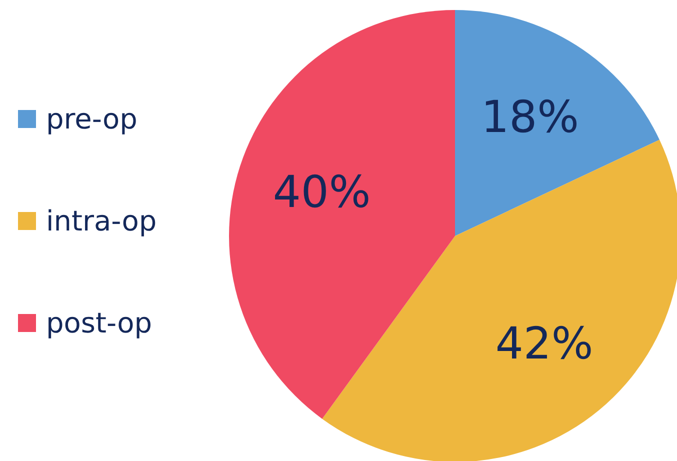 This screenshot has height=461, width=677. Describe the element at coordinates (92, 119) in the screenshot. I see `legend-label: pre-op` at that location.